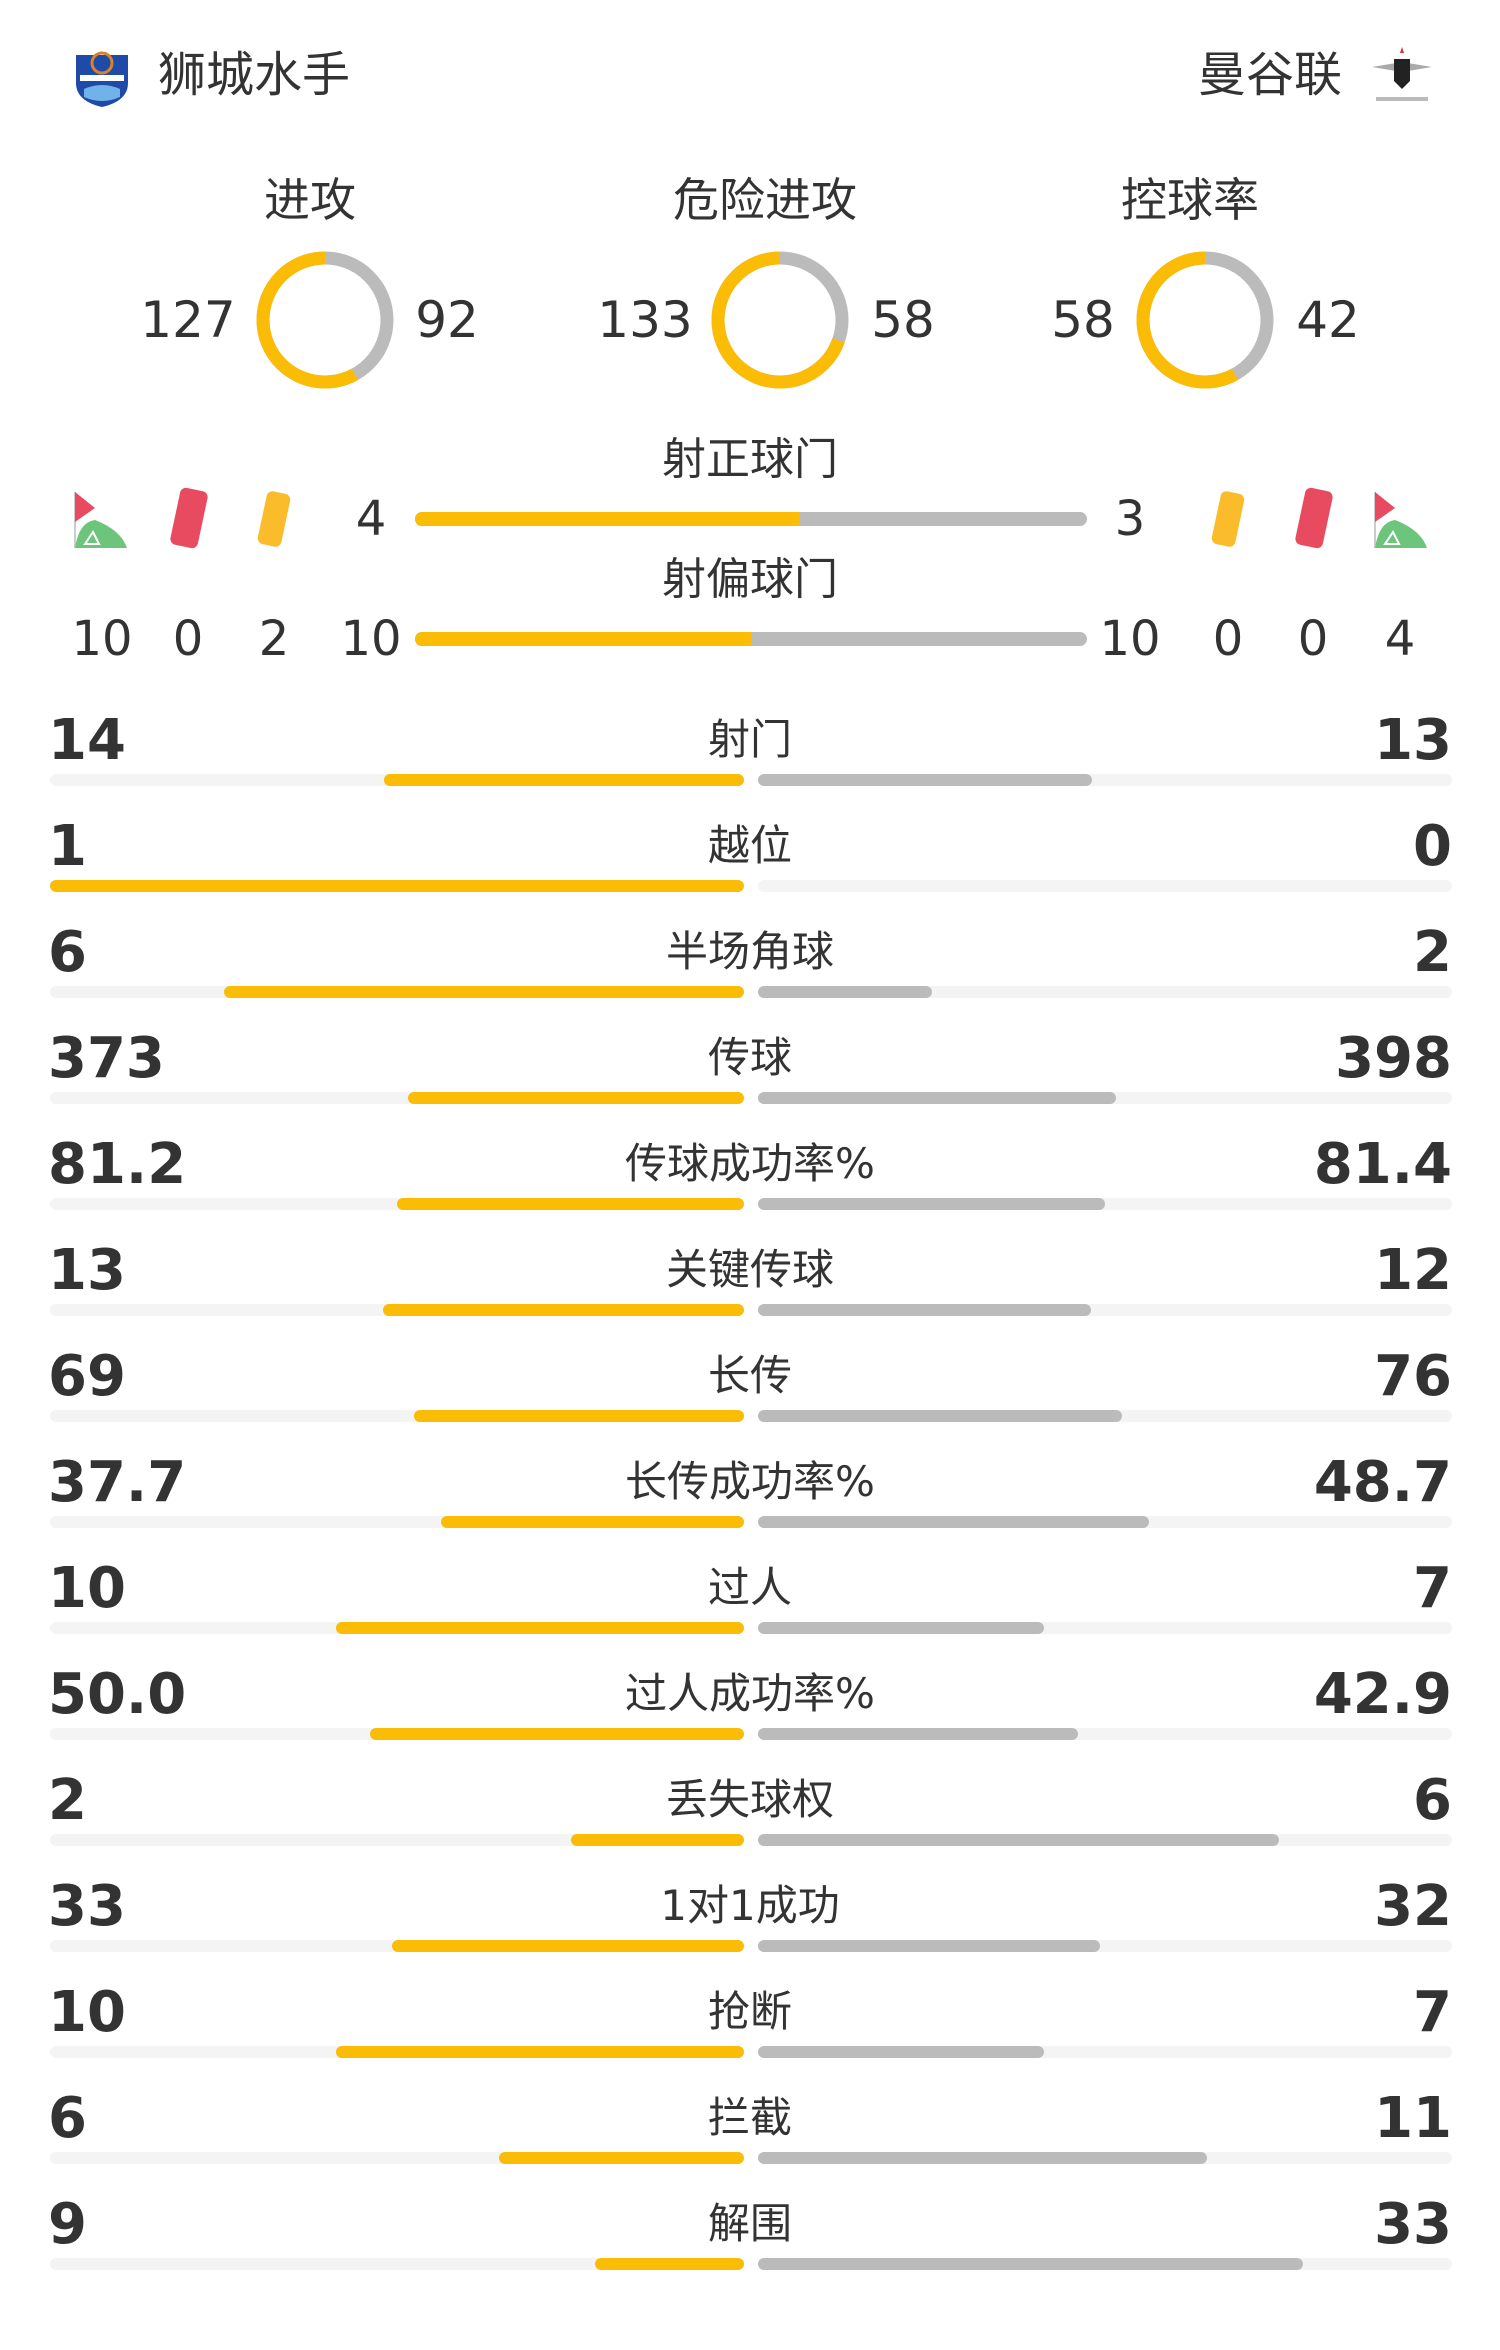  What do you see at coordinates (102, 639) in the screenshot?
I see `home-corners: 10` at bounding box center [102, 639].